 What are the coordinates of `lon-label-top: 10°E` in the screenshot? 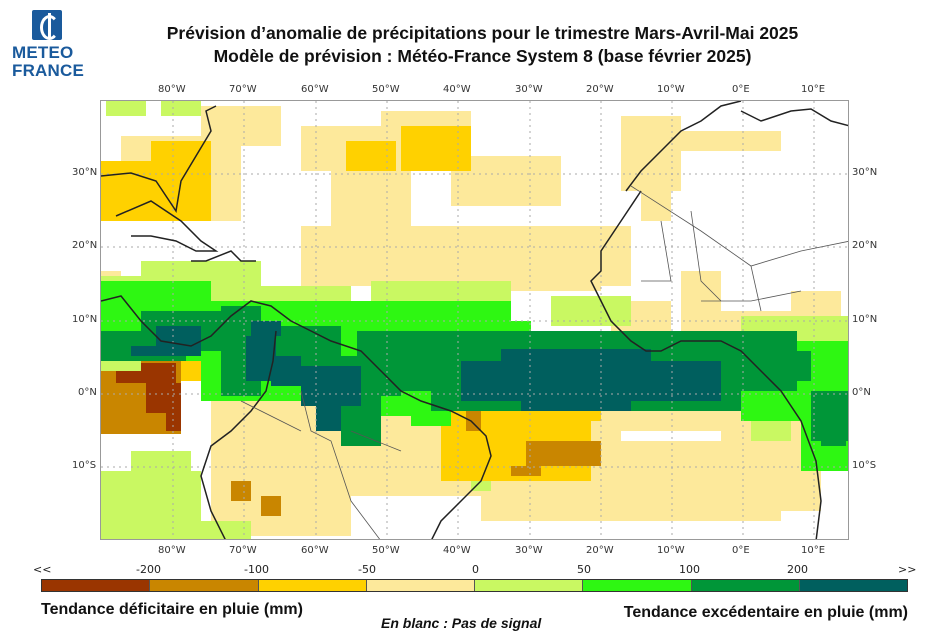 It's located at (813, 89).